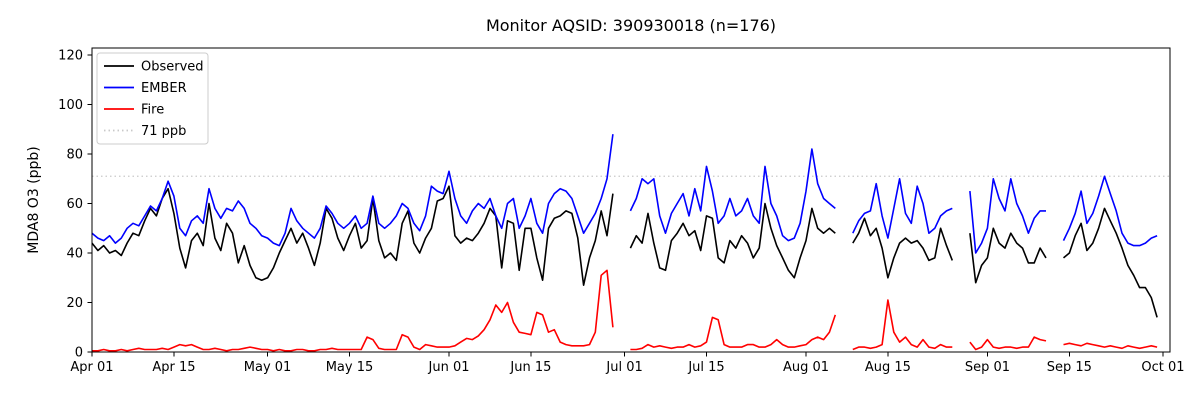  What do you see at coordinates (806, 367) in the screenshot?
I see `x-tick-label: Aug 01` at bounding box center [806, 367].